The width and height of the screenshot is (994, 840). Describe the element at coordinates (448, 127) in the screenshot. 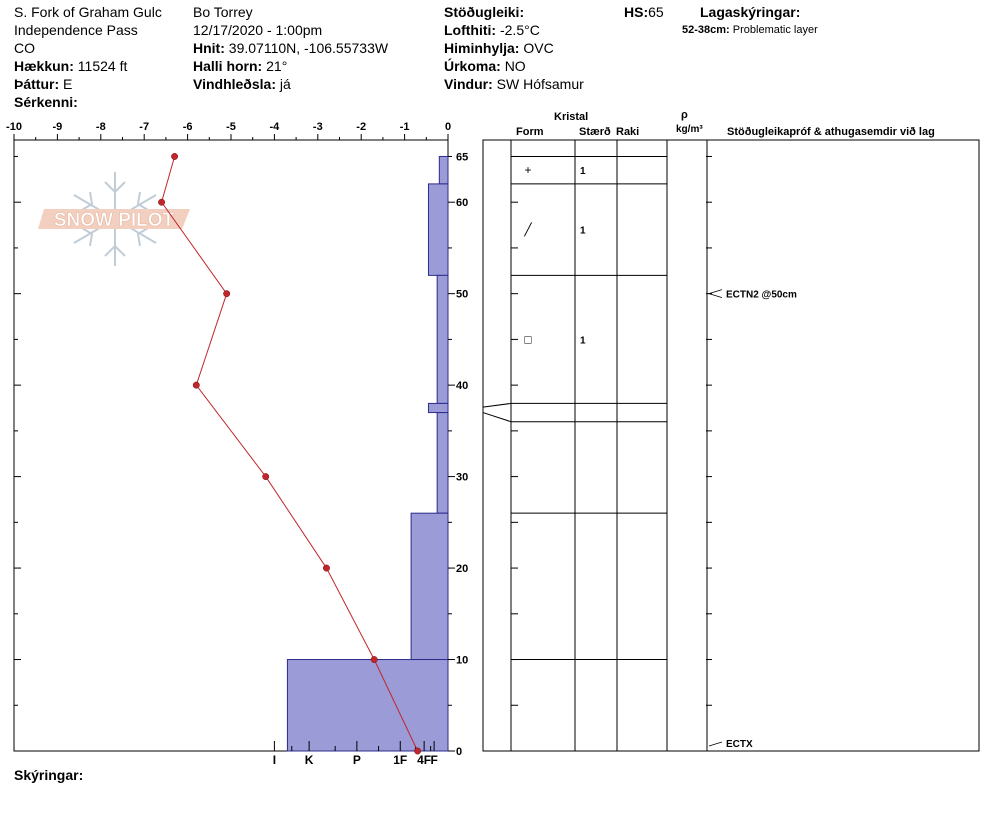

I see `temp-tick-label: 0` at that location.